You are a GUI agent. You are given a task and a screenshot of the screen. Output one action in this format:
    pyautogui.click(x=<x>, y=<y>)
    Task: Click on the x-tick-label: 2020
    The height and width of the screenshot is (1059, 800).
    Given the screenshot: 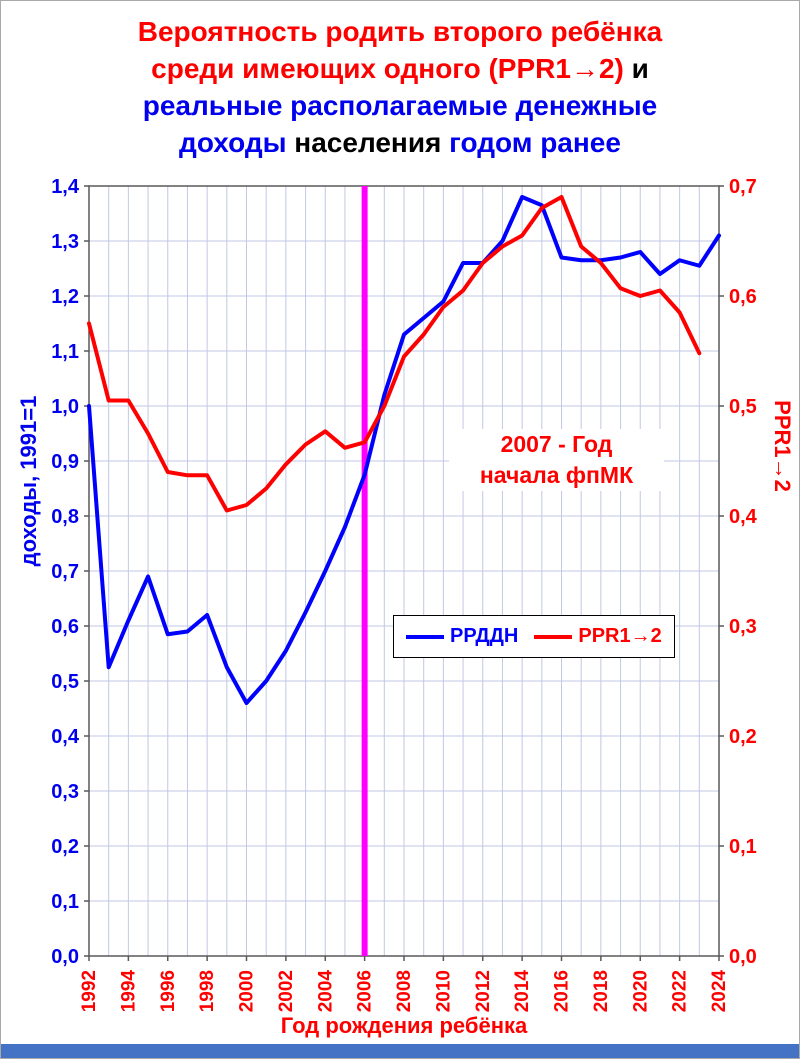 What is the action you would take?
    pyautogui.click(x=640, y=991)
    